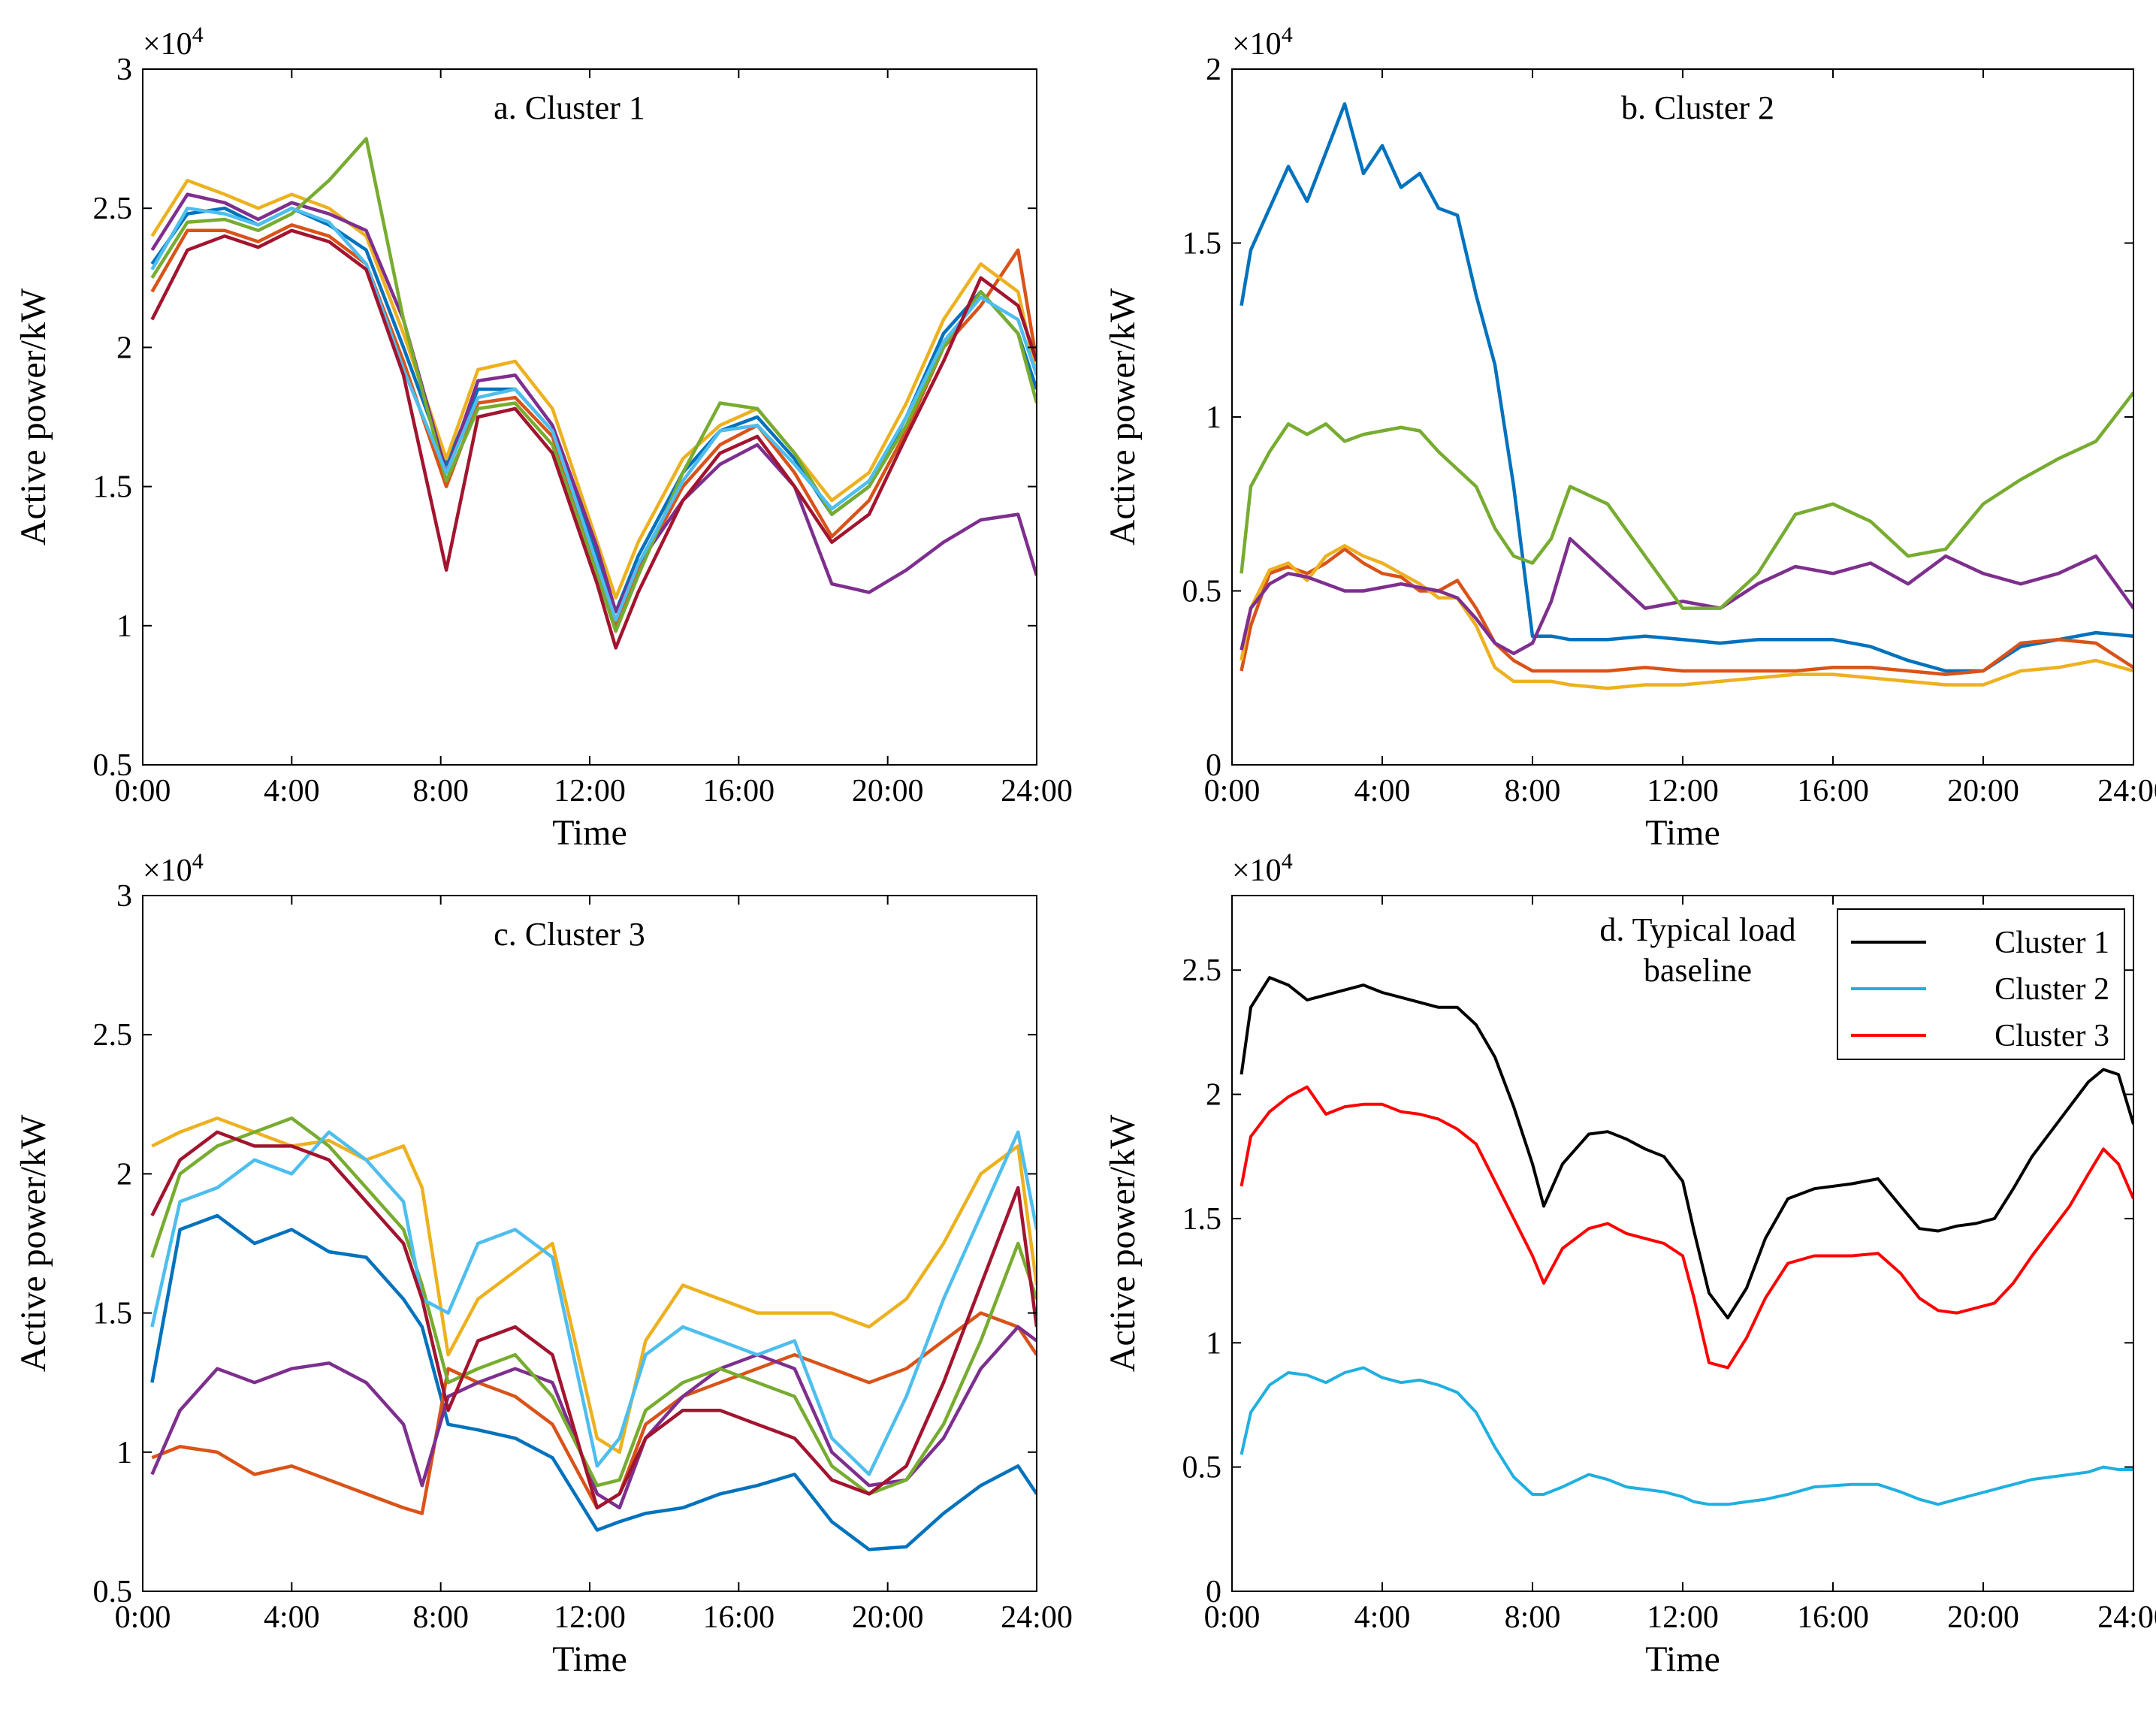  What do you see at coordinates (1981, 984) in the screenshot?
I see `legend: Cluster 1 Cluster 2 Cluster 3` at bounding box center [1981, 984].